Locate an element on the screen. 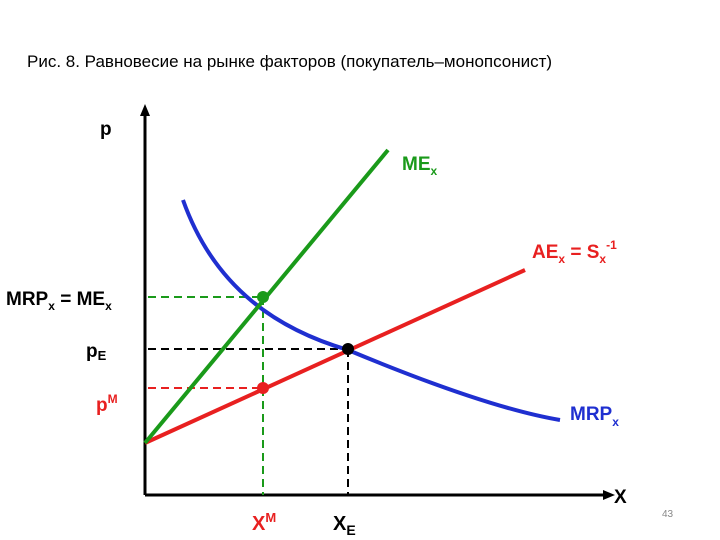 The width and height of the screenshot is (720, 540). me-curve-label: MEx is located at coordinates (420, 166).